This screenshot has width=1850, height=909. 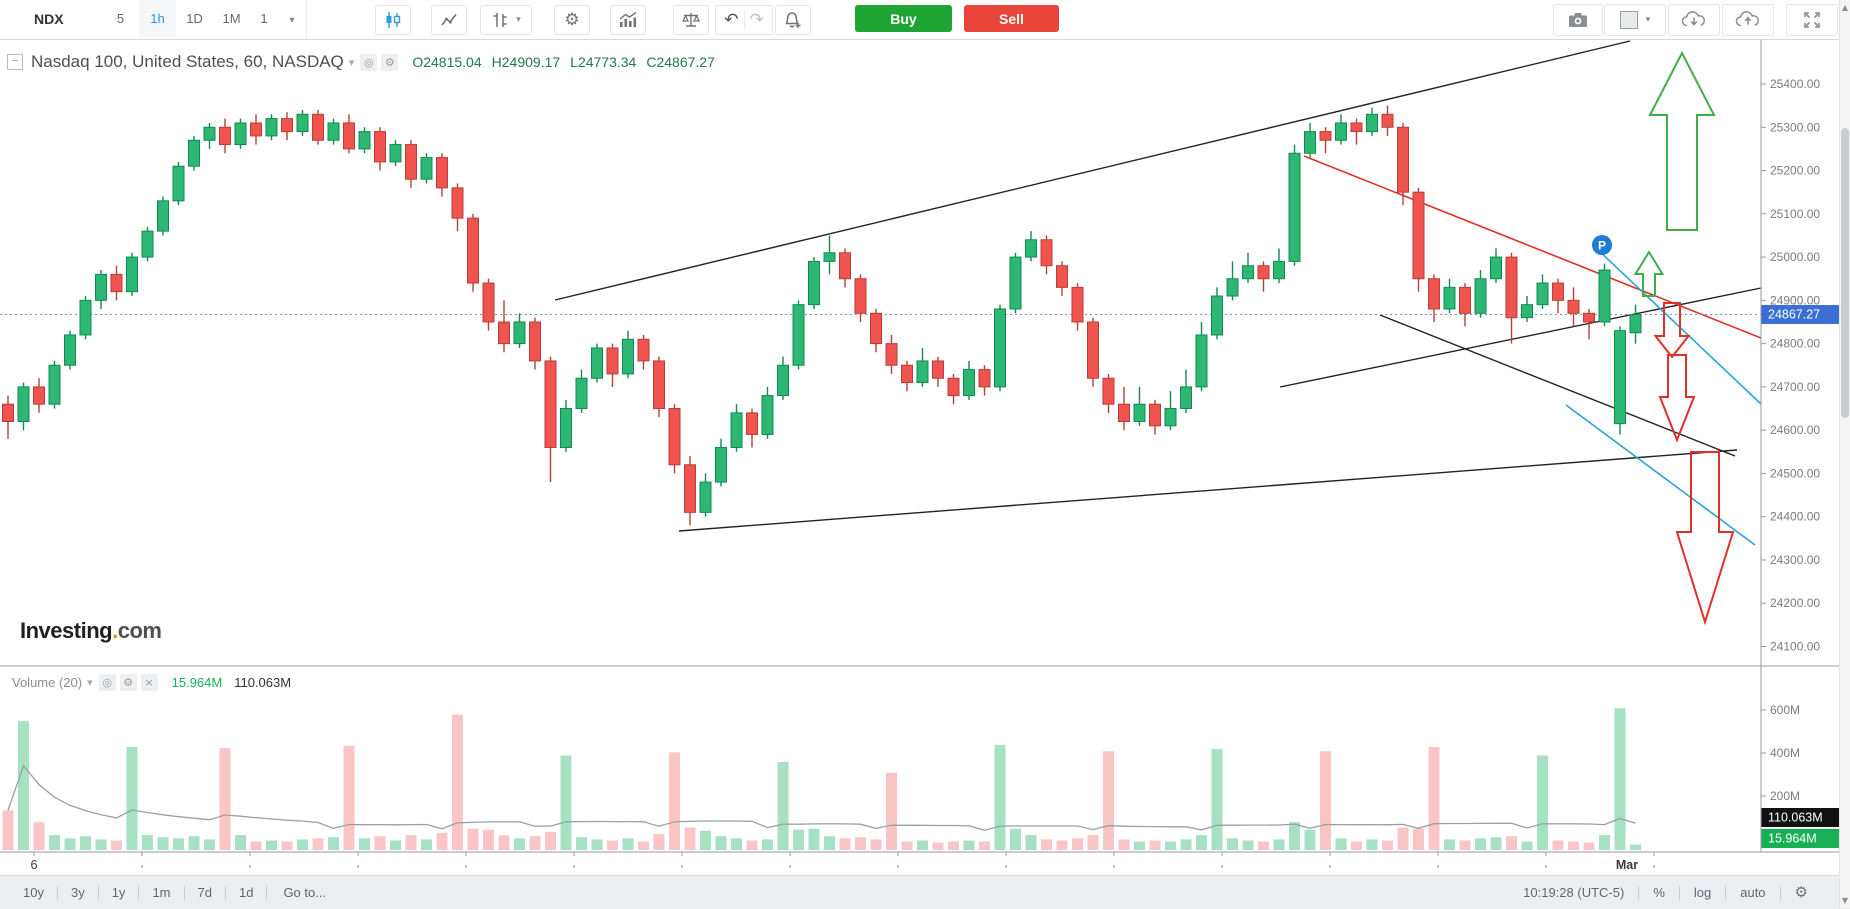 I want to click on series-settings-icon: ⚙, so click(x=390, y=62).